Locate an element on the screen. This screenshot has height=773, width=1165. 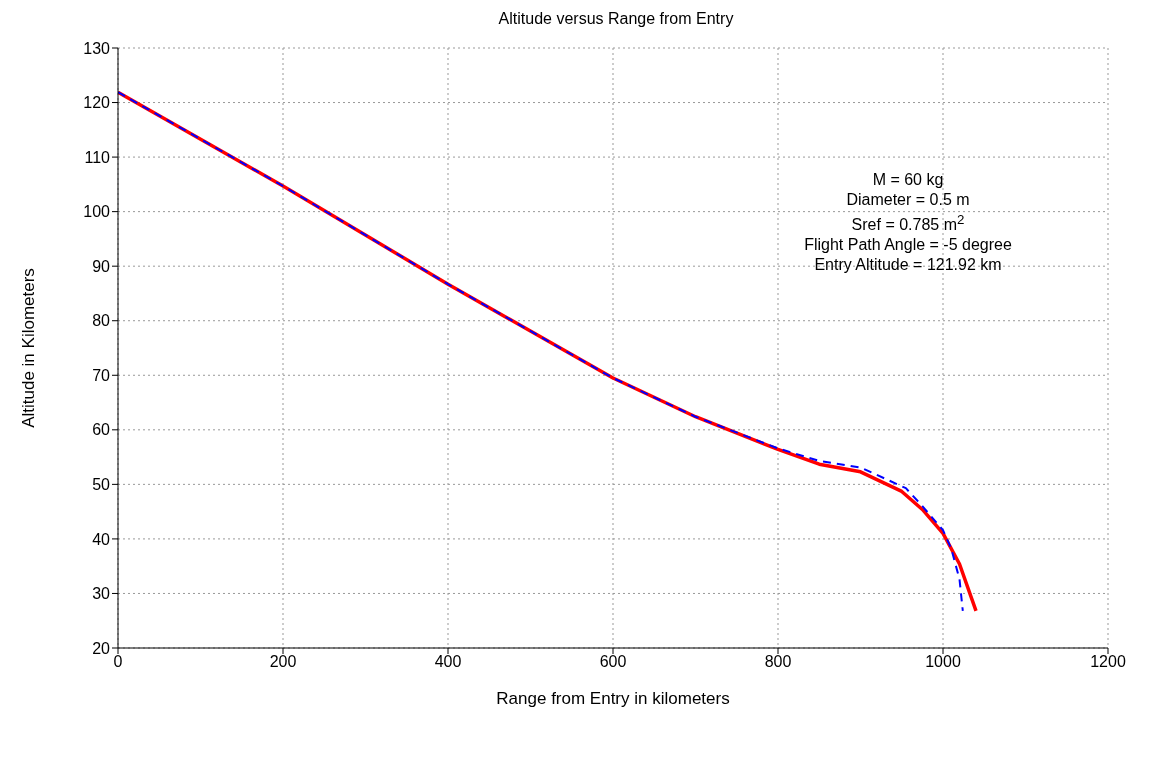
x-tick-label: 0 is located at coordinates (118, 662).